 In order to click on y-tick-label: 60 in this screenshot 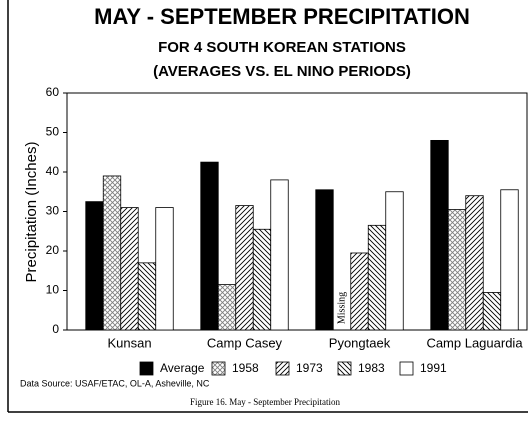, I will do `click(53, 92)`.